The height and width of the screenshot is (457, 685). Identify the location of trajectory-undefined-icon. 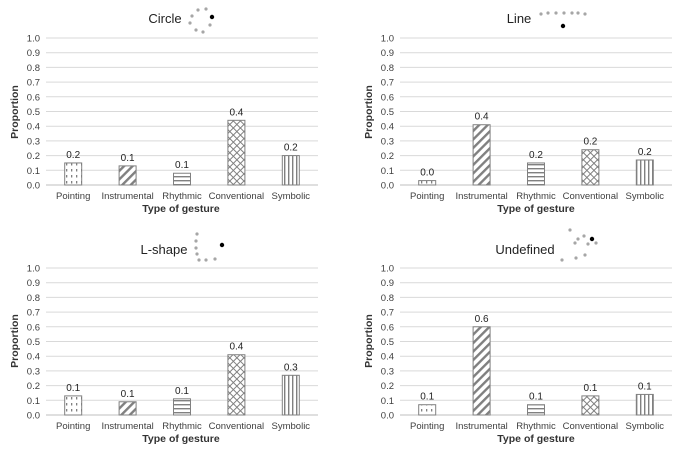
(579, 245).